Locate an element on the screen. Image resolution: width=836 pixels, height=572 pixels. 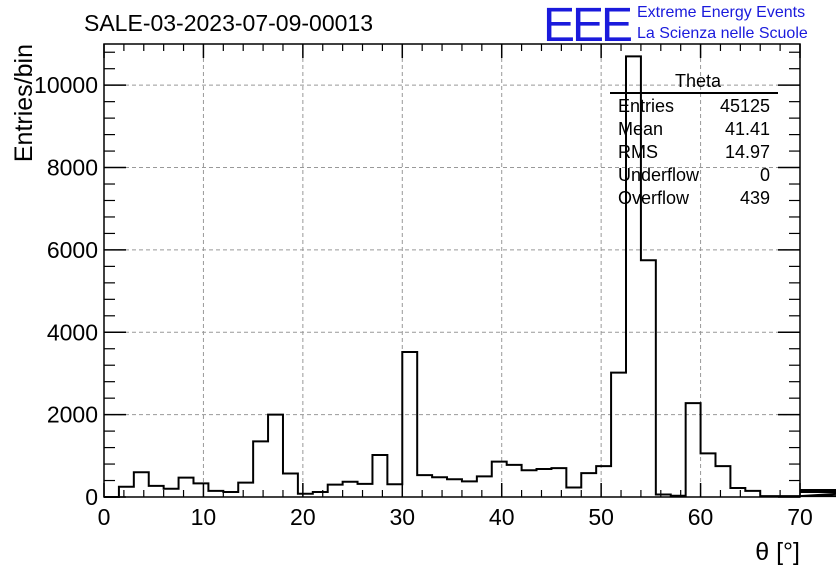
stats-row-mean: Mean 41.41 is located at coordinates (694, 129).